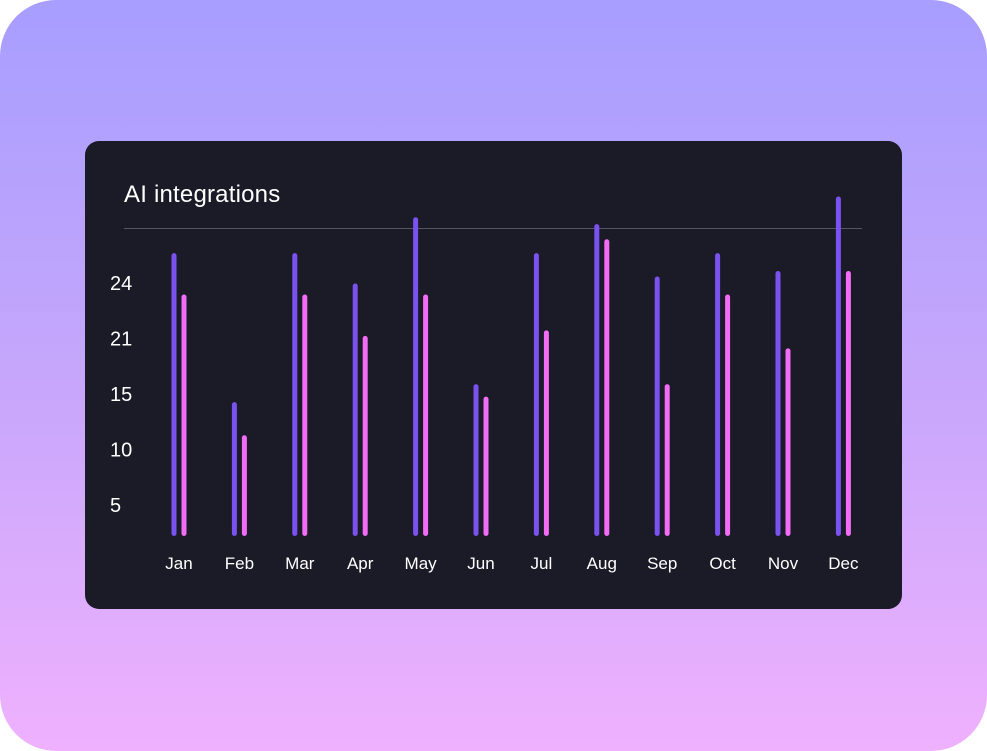 The height and width of the screenshot is (751, 987). Describe the element at coordinates (843, 563) in the screenshot. I see `x-tick-label-dec: Dec` at that location.